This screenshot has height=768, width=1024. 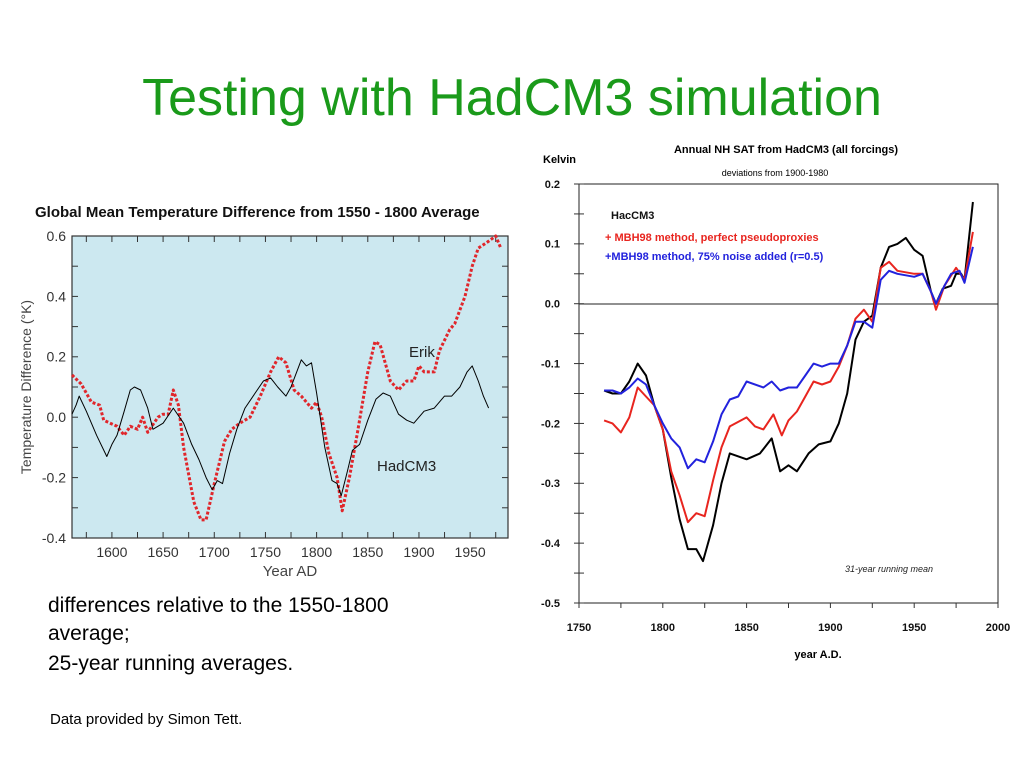 What do you see at coordinates (889, 569) in the screenshot?
I see `running-mean-note: 31-year running mean` at bounding box center [889, 569].